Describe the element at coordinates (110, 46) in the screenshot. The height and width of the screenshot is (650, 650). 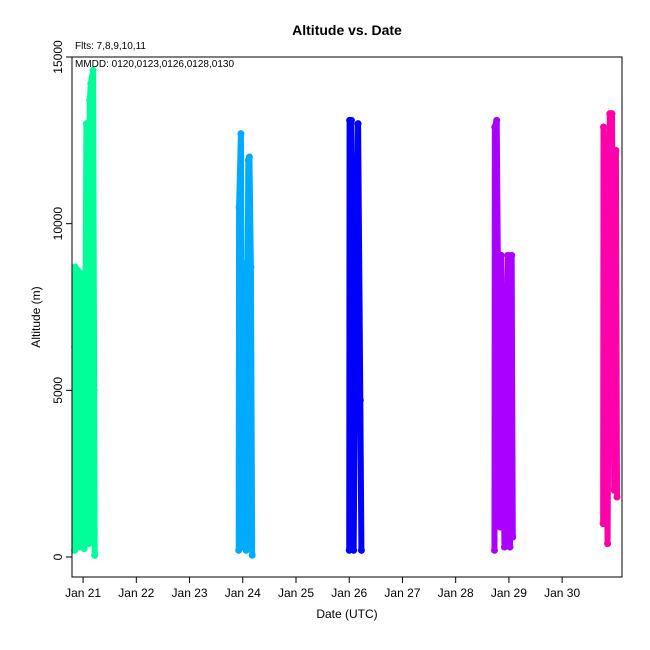
I see `flights-annotation: Flts: 7,8,9,10,11` at that location.